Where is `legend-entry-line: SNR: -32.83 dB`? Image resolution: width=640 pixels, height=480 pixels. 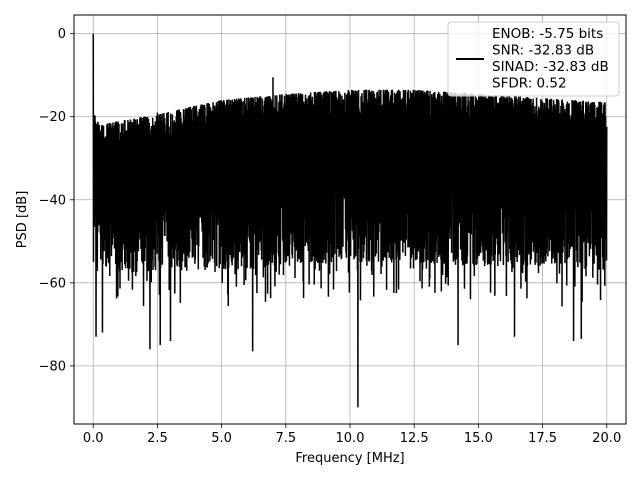
legend-entry-line: SNR: -32.83 dB is located at coordinates (543, 51).